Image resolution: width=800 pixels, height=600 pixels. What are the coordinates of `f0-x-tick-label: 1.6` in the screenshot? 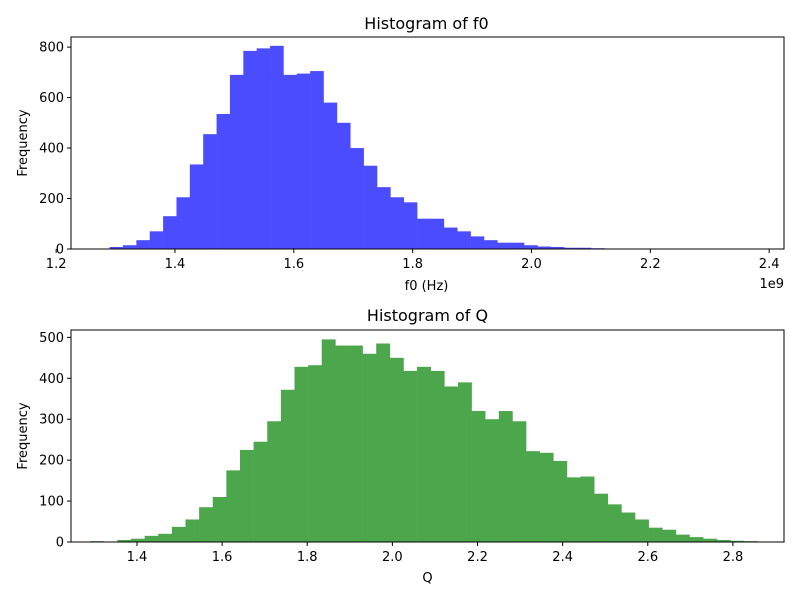 It's located at (293, 264).